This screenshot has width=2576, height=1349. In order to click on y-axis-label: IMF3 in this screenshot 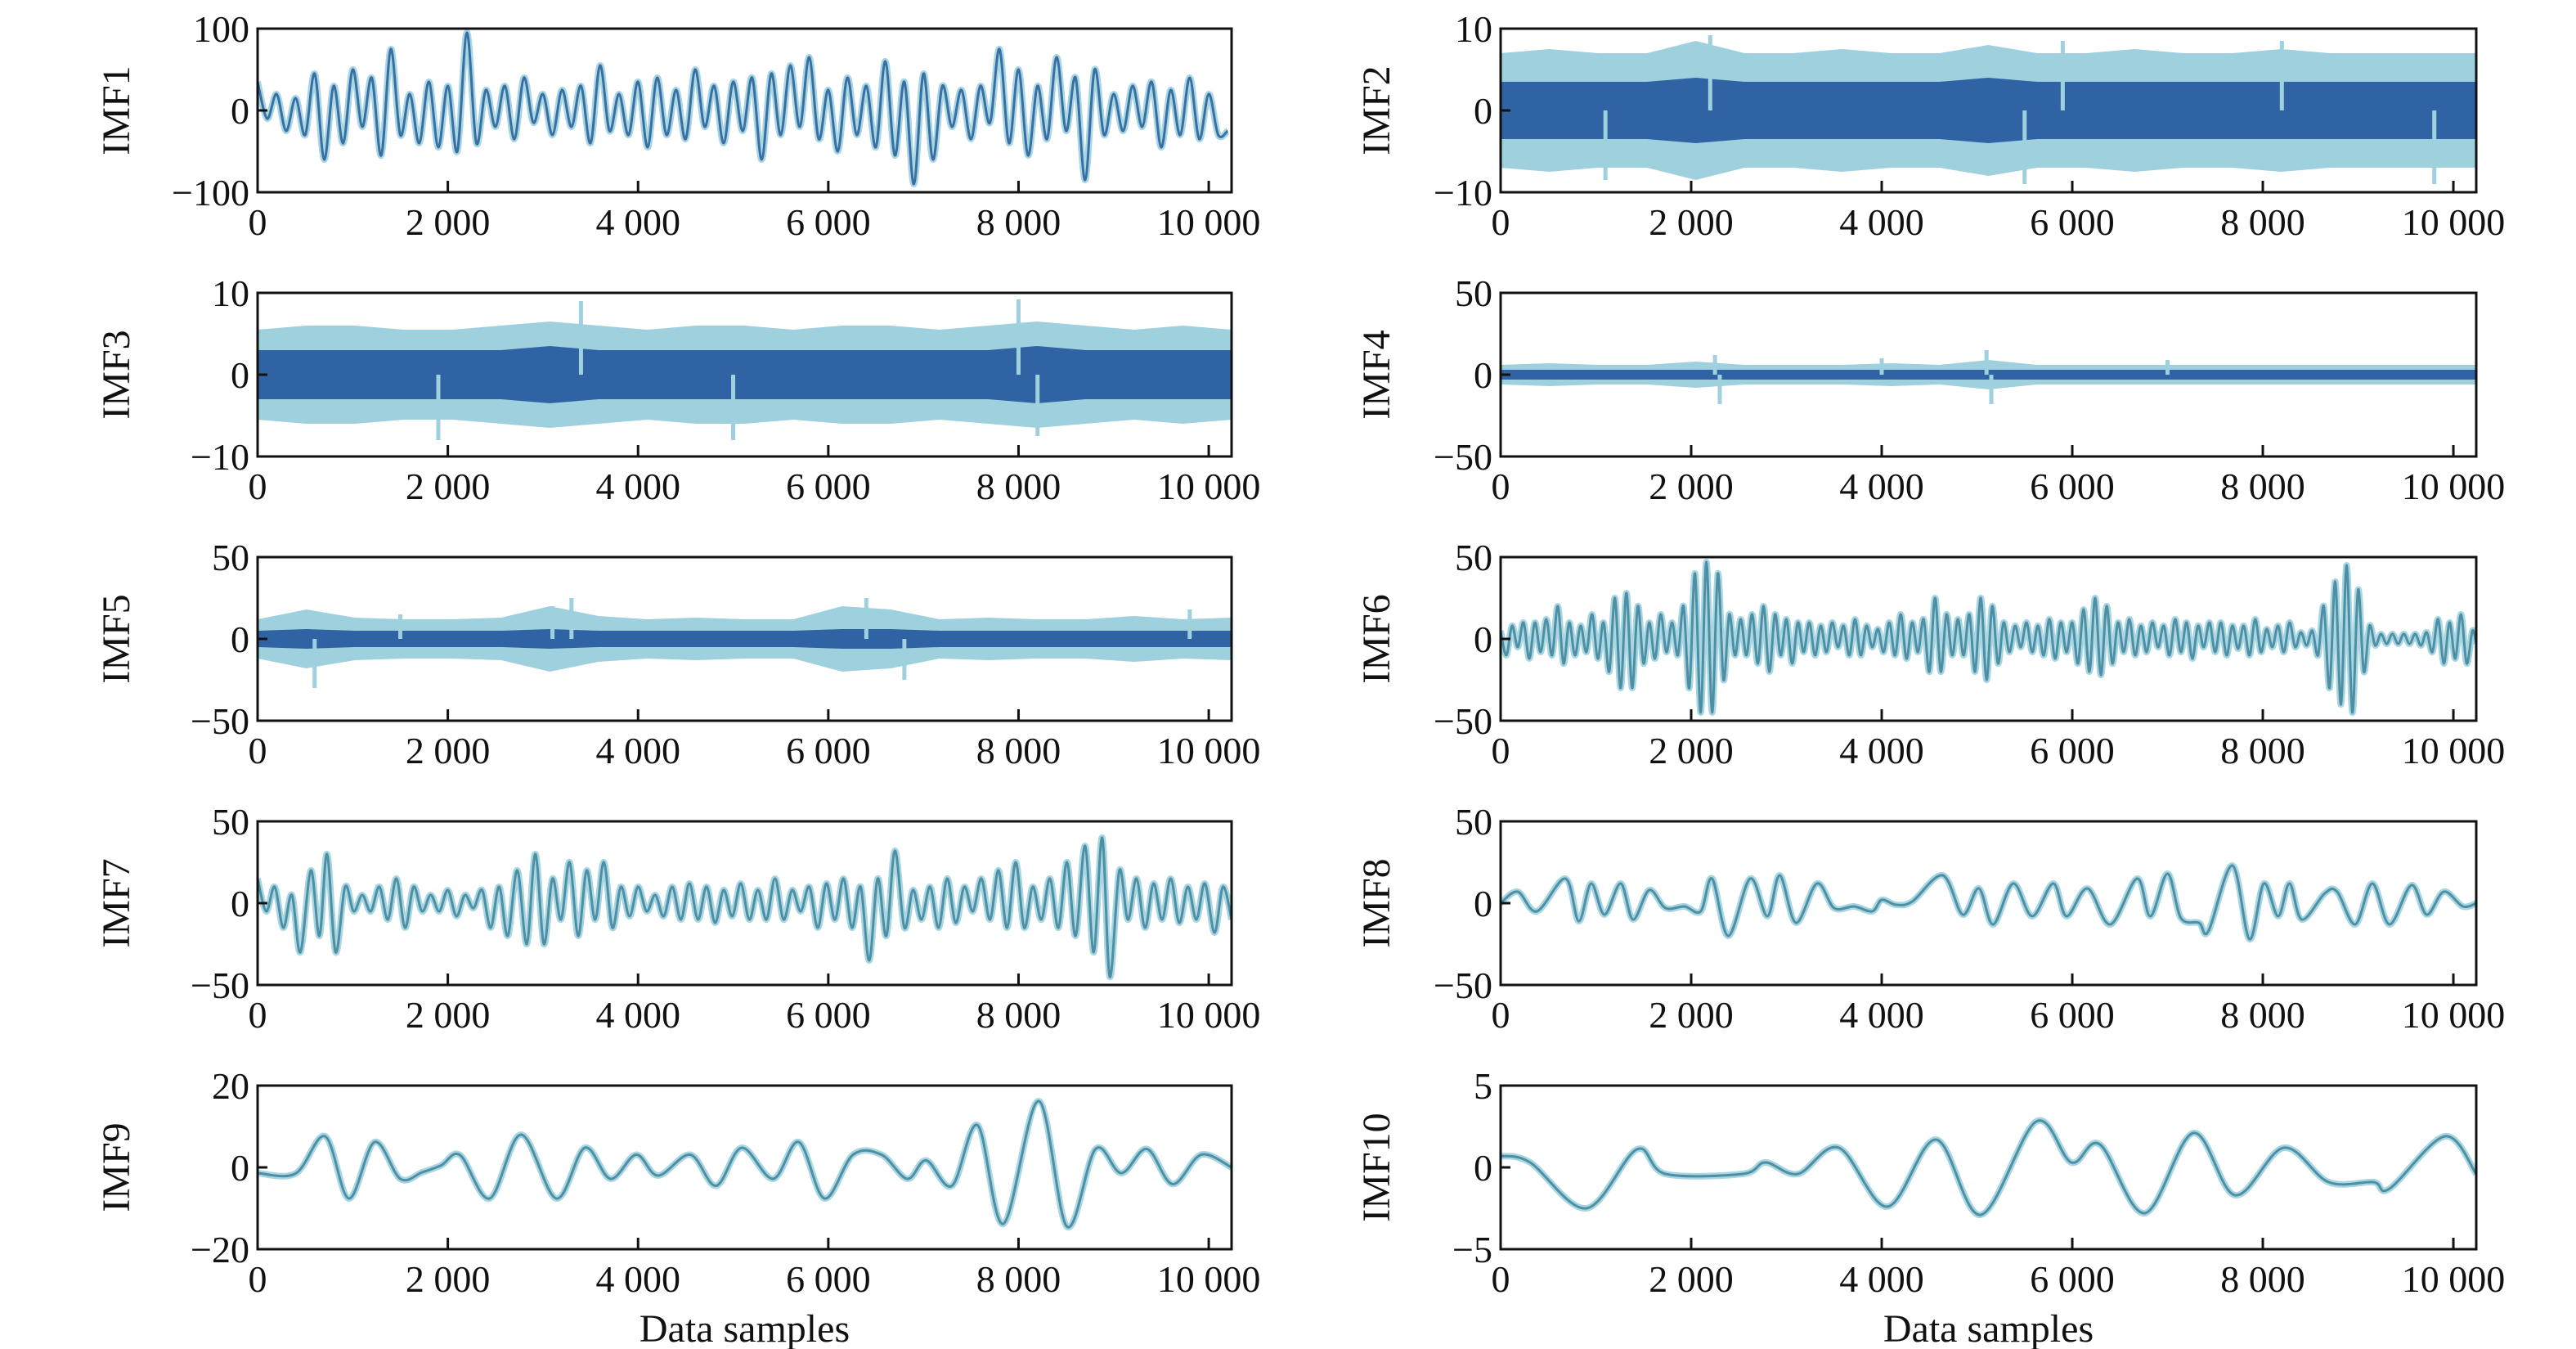, I will do `click(116, 374)`.